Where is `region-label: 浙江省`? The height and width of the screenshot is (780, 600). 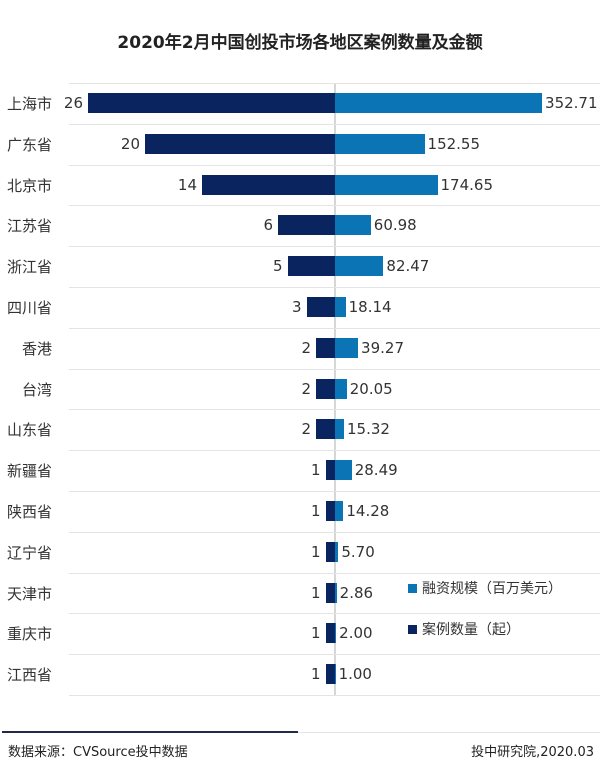
region-label: 浙江省 is located at coordinates (29, 267).